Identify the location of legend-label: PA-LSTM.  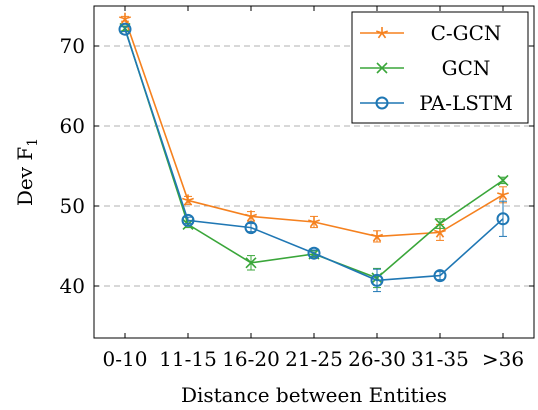
(466, 103).